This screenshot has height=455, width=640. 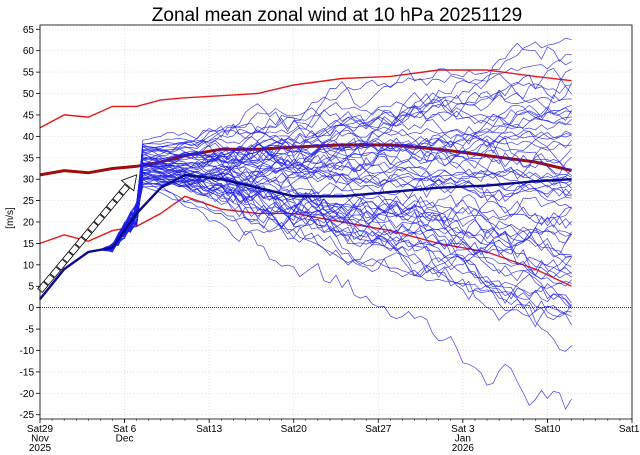 I want to click on x-tick-label: Sat10, so click(x=547, y=429).